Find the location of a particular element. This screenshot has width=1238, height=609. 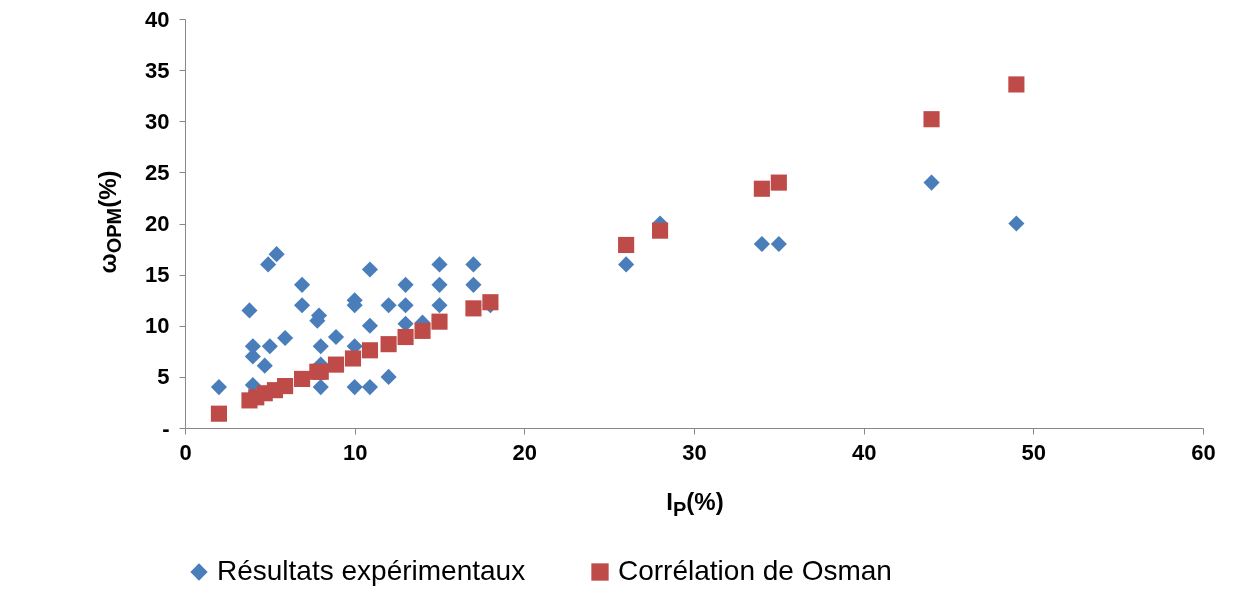

x-axis-title: I$_{P}$(%) is located at coordinates (695, 504).